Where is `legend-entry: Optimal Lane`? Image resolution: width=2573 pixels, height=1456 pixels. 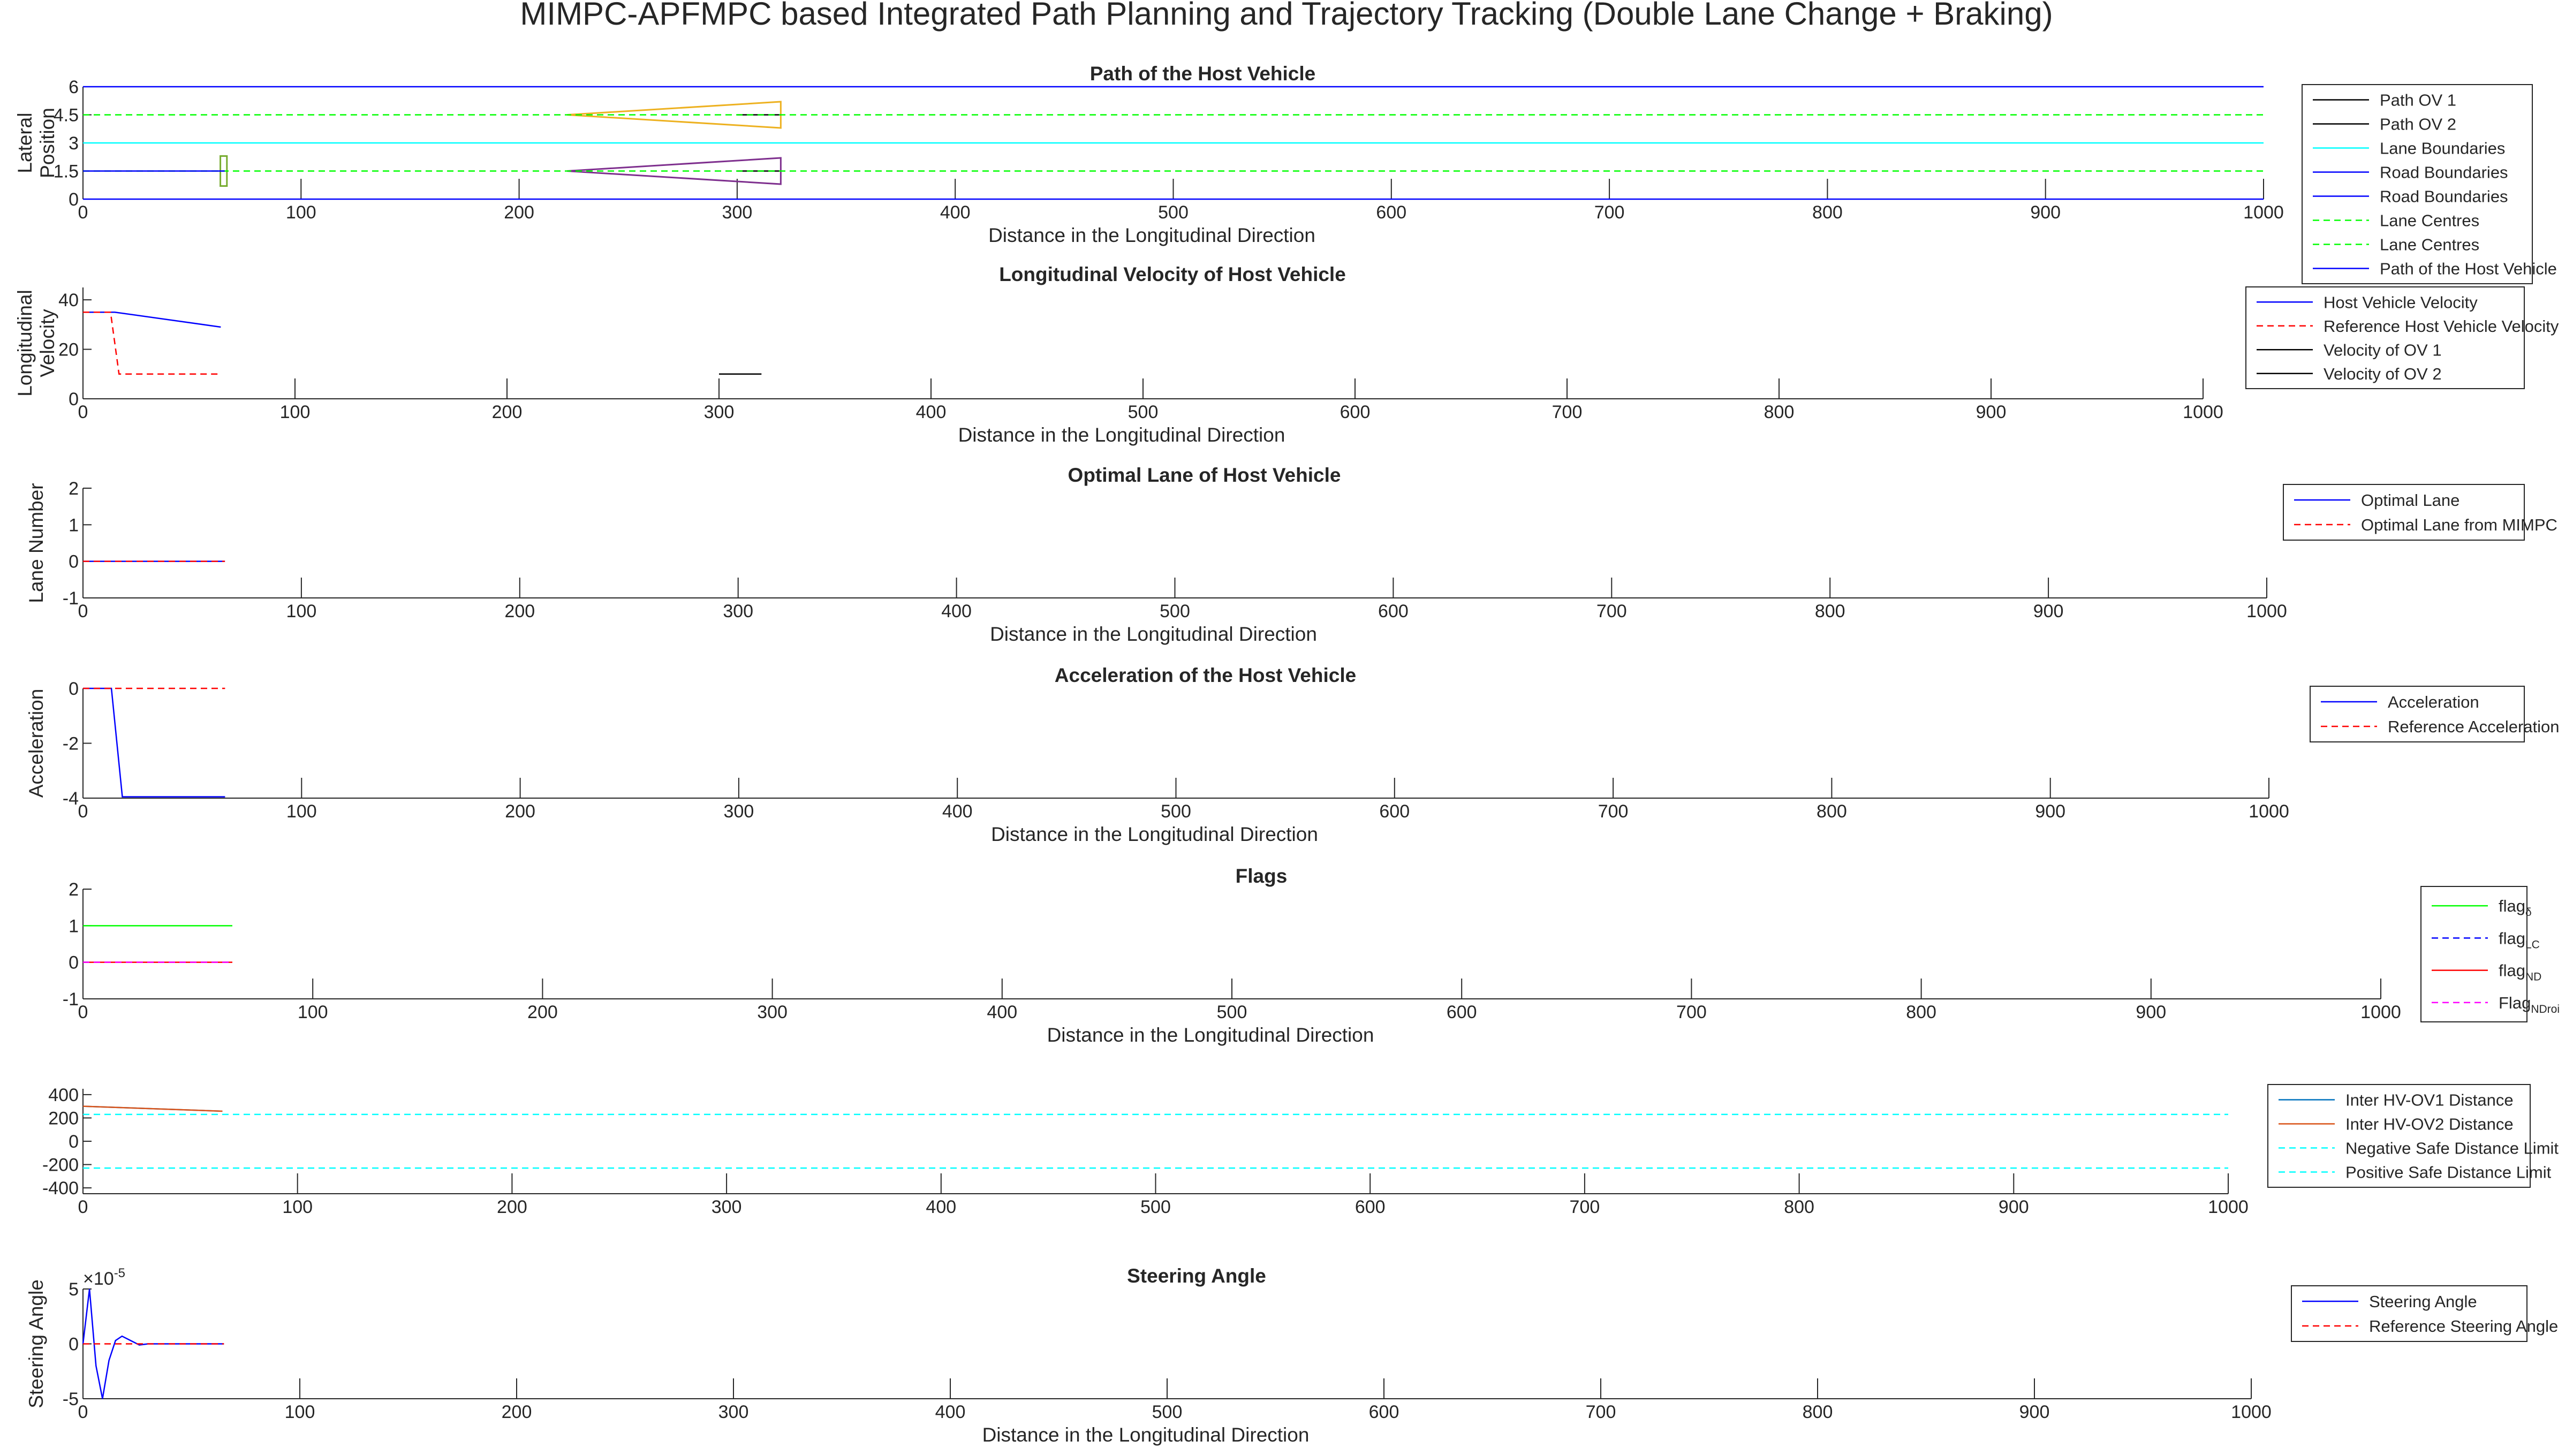
legend-entry: Optimal Lane is located at coordinates (2410, 500).